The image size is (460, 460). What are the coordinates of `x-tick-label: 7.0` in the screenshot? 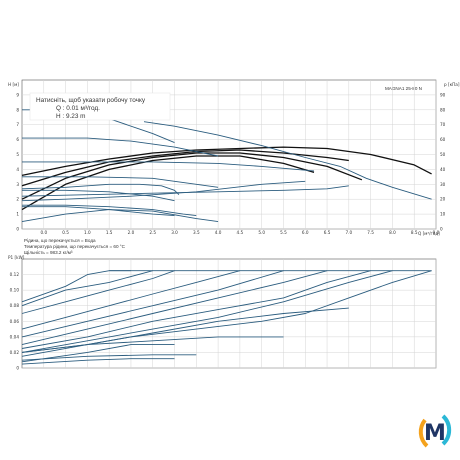 It's located at (349, 232).